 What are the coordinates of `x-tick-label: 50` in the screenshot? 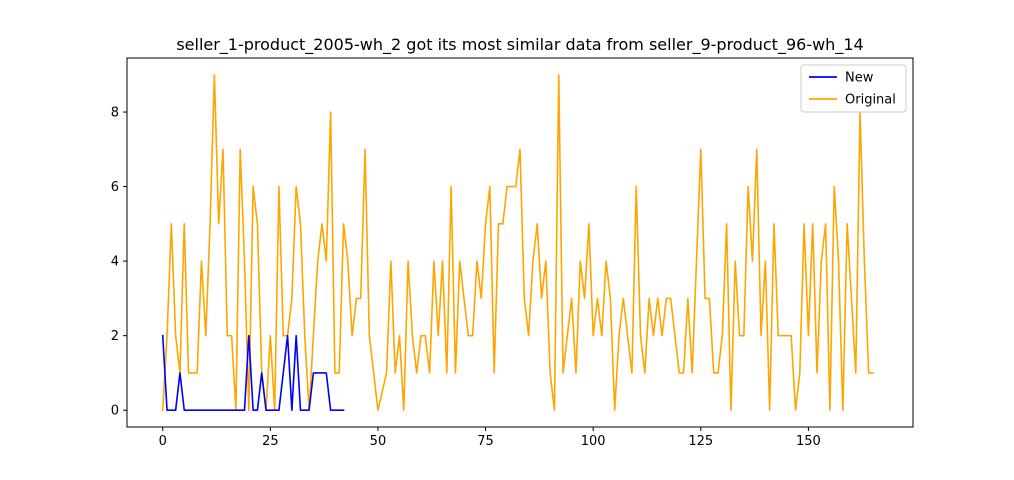 It's located at (378, 441).